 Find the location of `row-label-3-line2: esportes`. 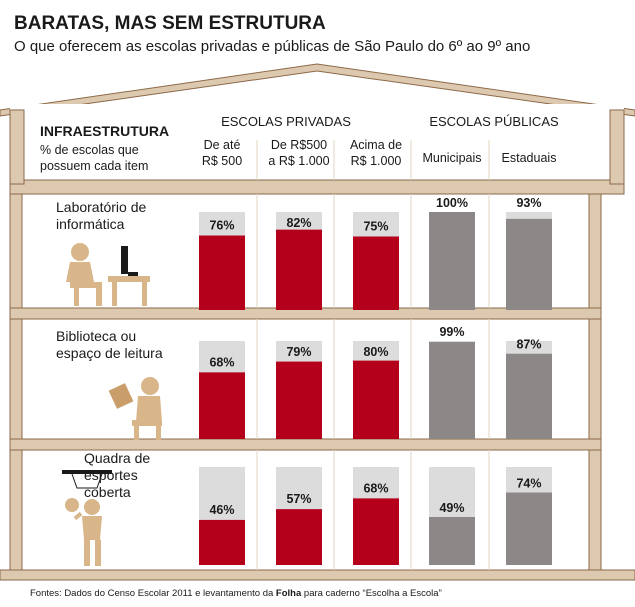

row-label-3-line2: esportes is located at coordinates (111, 475).